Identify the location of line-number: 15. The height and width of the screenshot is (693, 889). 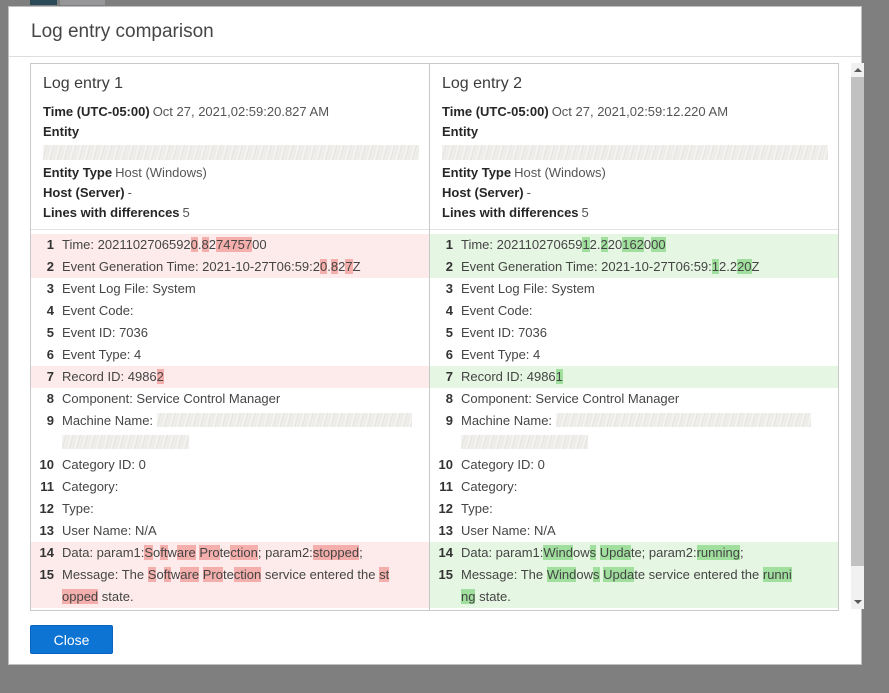
(46, 574).